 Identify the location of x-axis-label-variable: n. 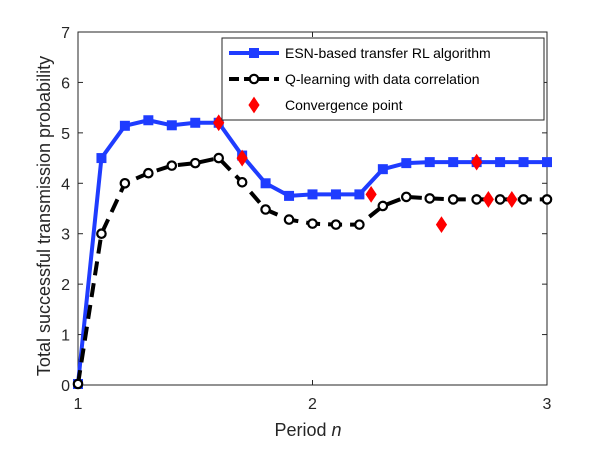
(337, 430).